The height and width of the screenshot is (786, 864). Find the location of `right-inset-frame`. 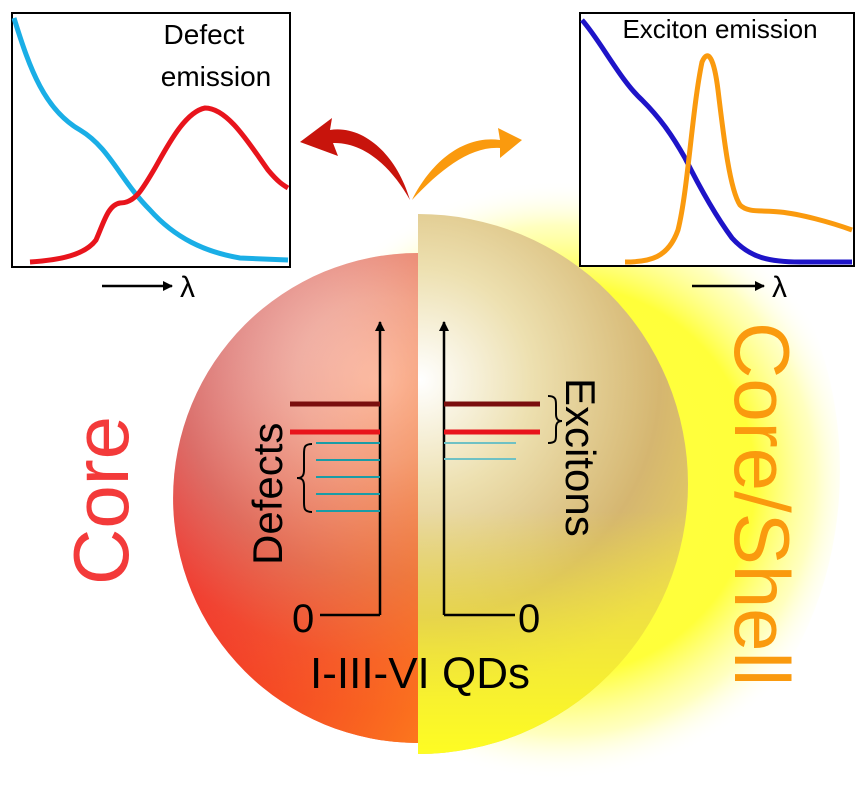

right-inset-frame is located at coordinates (717, 139).